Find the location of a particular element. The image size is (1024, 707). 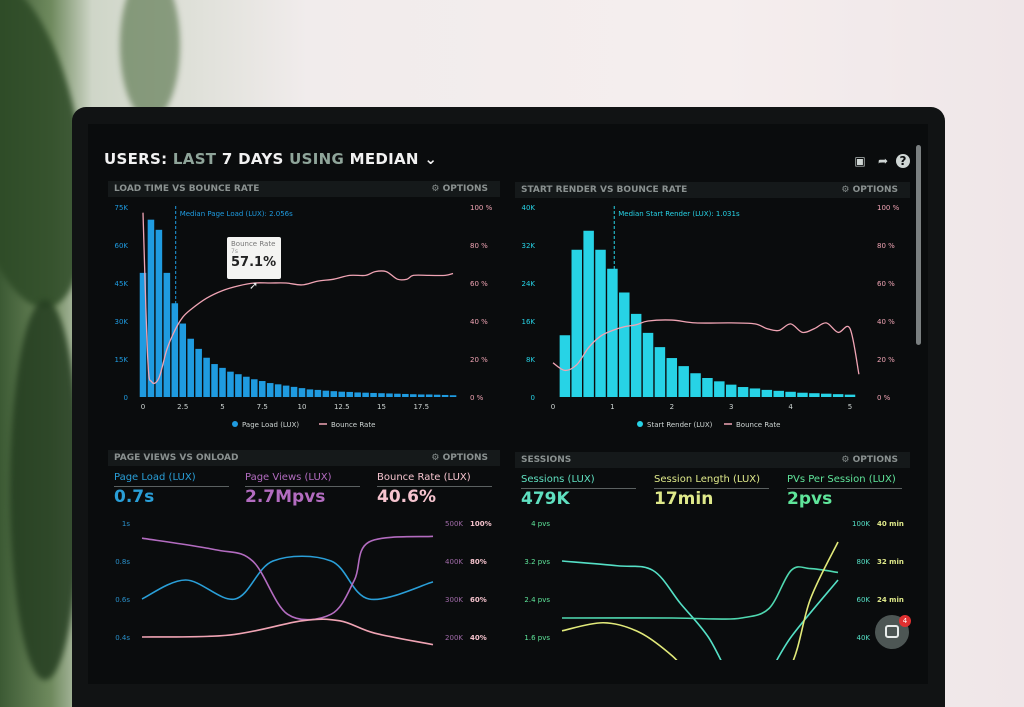

y-axis-left-tick: 30K is located at coordinates (122, 322).